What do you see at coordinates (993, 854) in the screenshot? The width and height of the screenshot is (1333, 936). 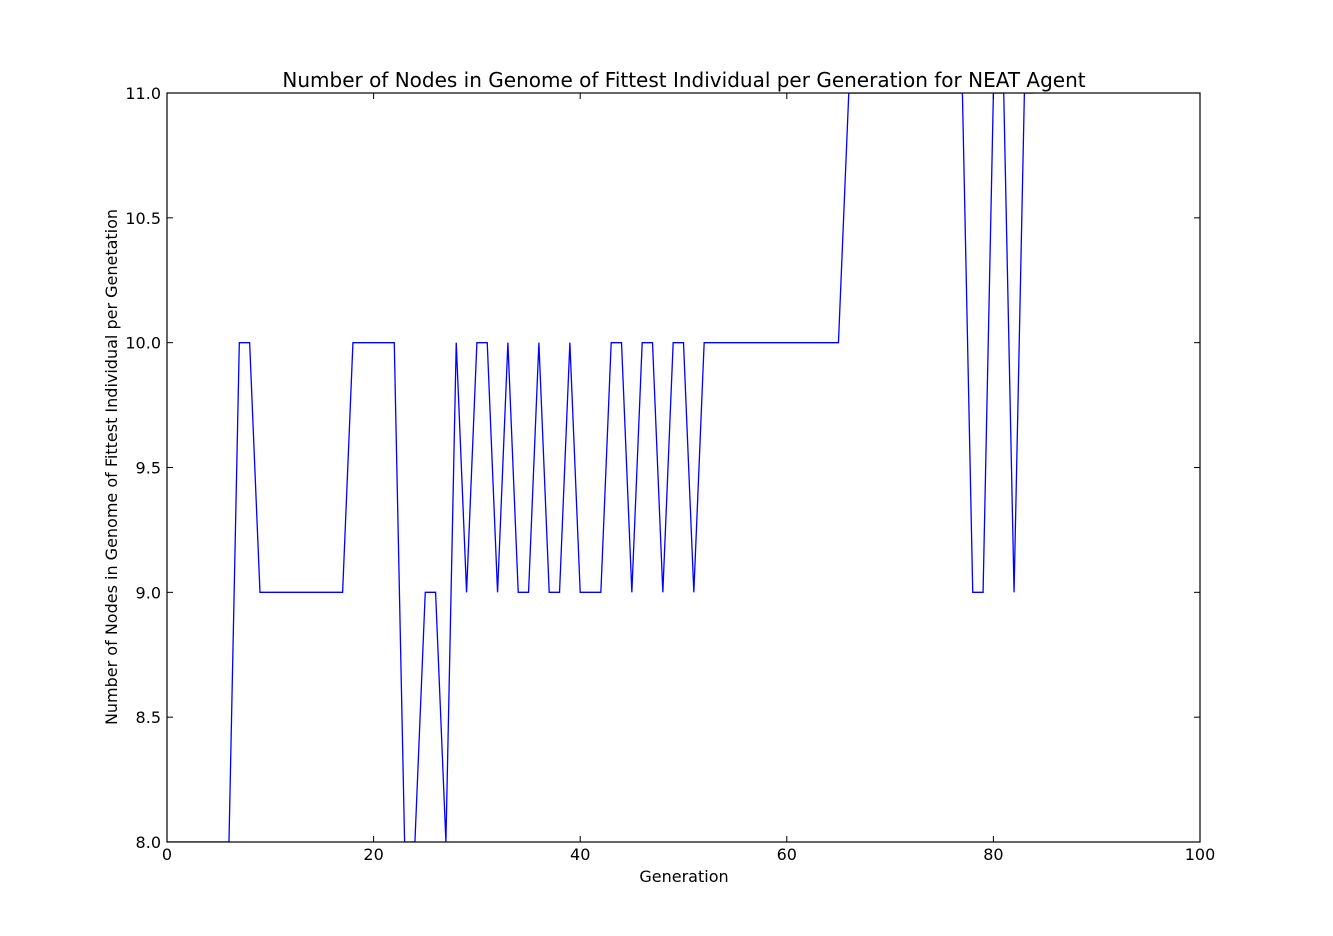 I see `x-tick-label: 80` at bounding box center [993, 854].